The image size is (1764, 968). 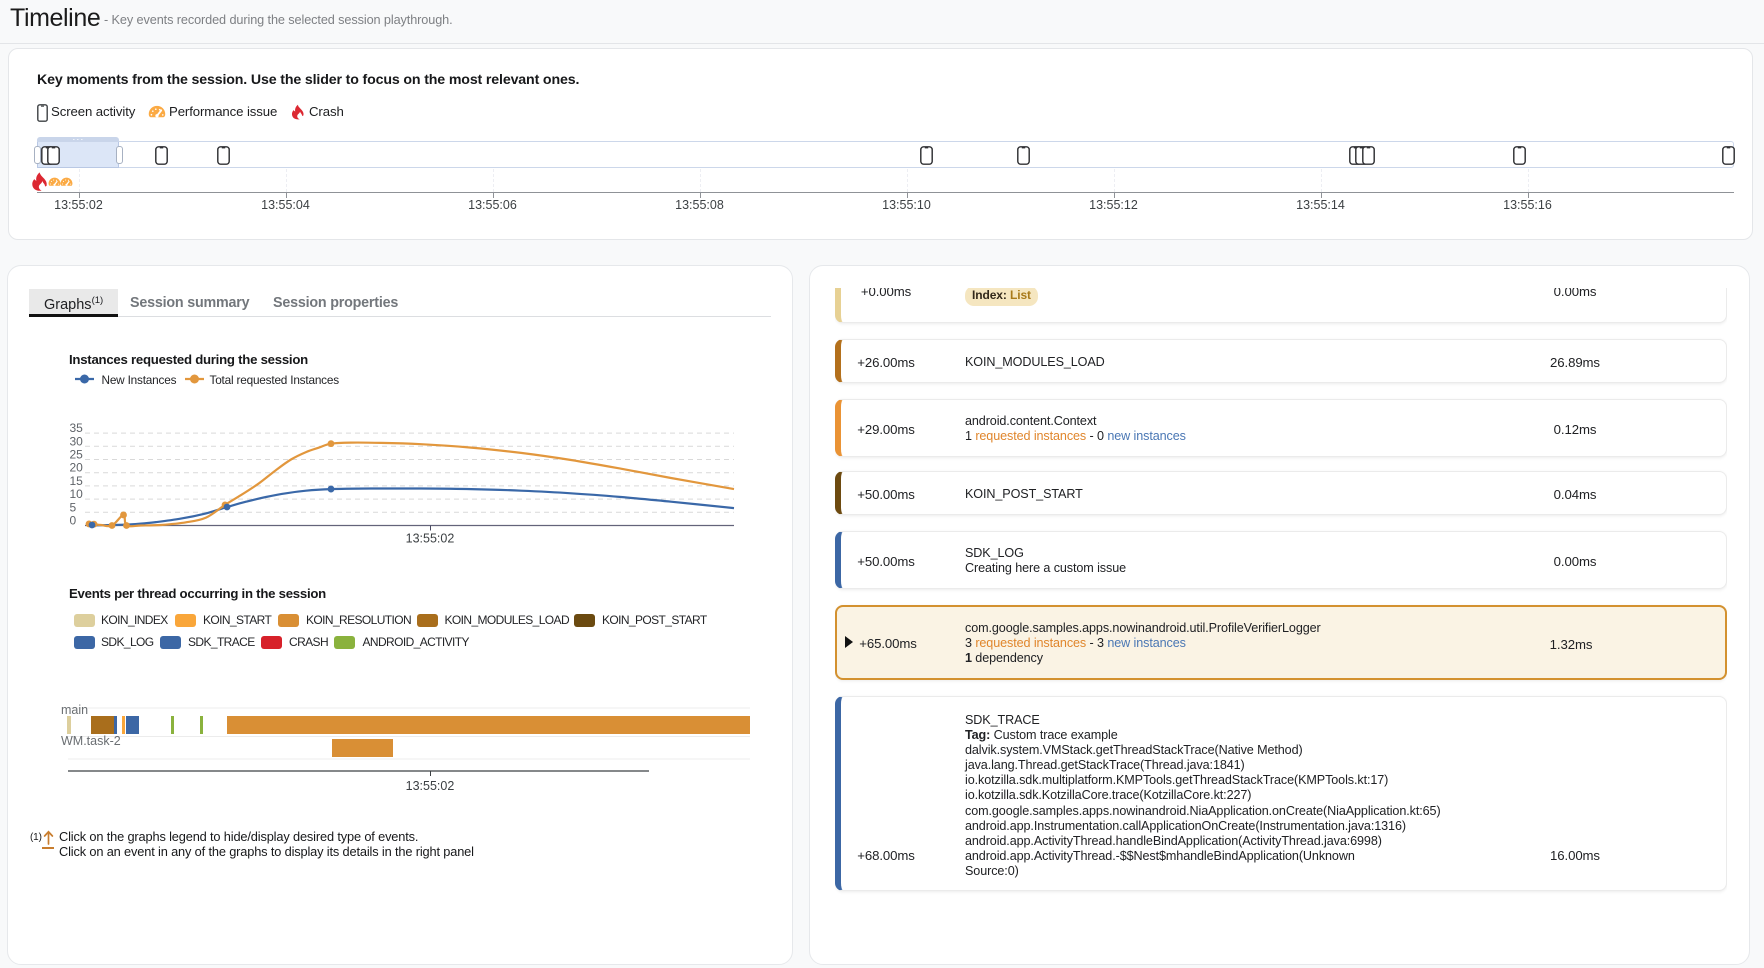 I want to click on svg-text: 25, so click(x=77, y=455).